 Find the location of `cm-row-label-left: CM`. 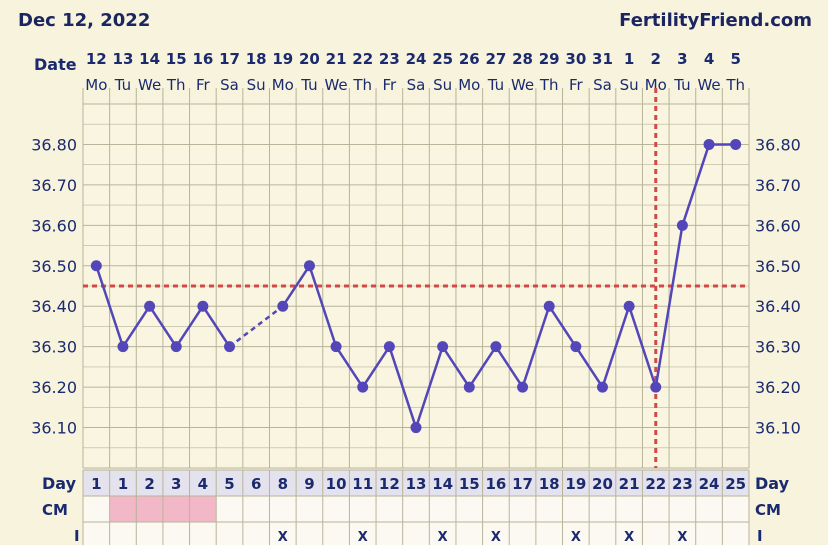

cm-row-label-left: CM is located at coordinates (55, 510).